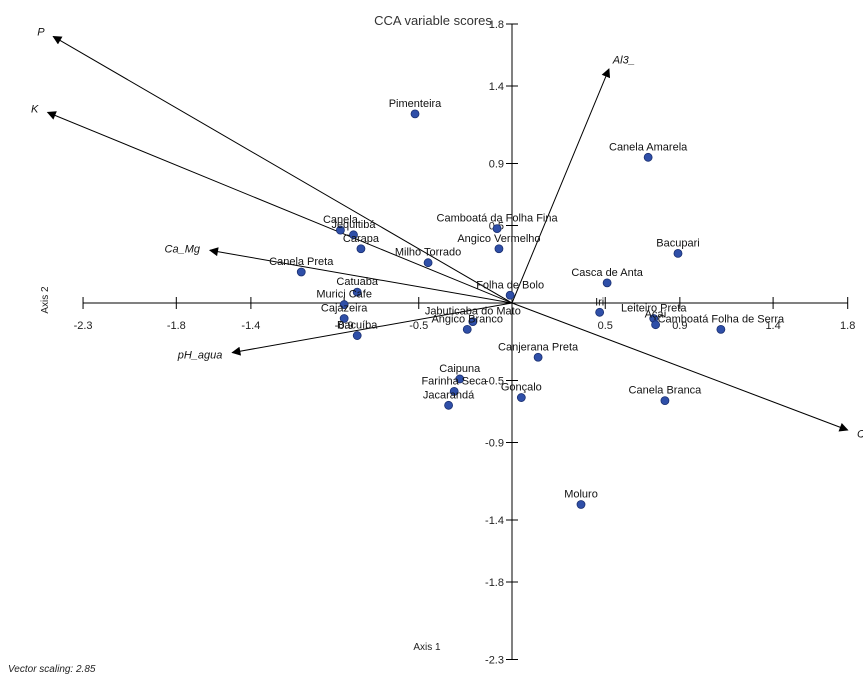  I want to click on species-label: Moluro, so click(581, 495).